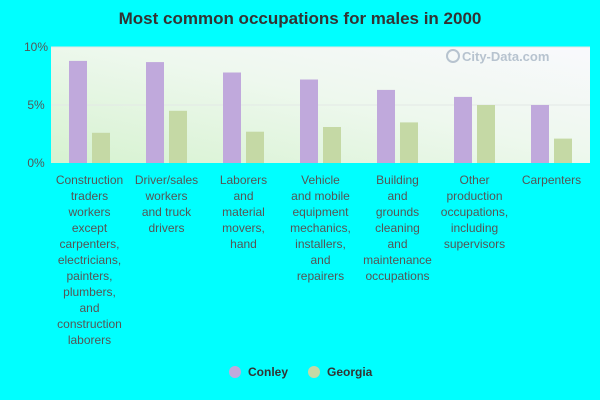 The height and width of the screenshot is (400, 600). I want to click on x-tick-label-line: Laborers, so click(243, 180).